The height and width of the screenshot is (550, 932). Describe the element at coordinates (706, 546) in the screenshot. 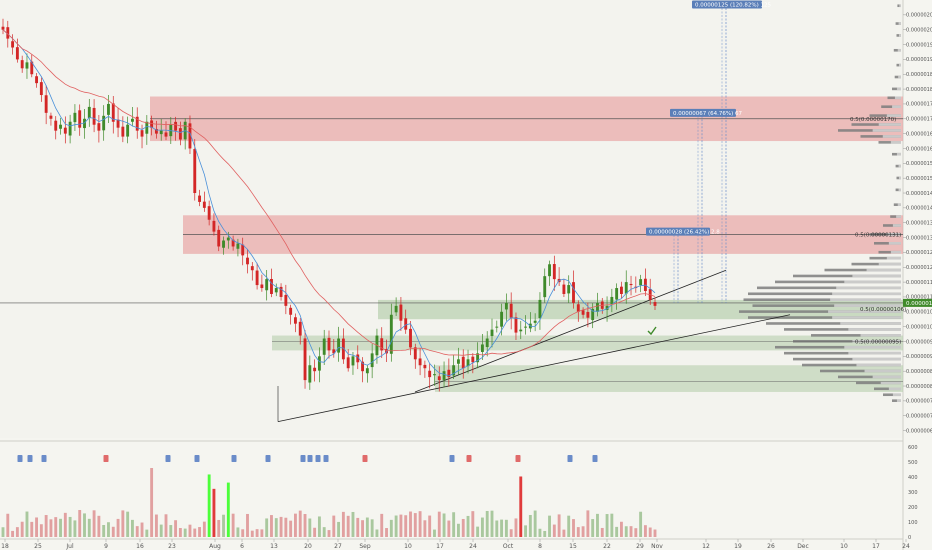

I see `x-tick-label: 12` at that location.